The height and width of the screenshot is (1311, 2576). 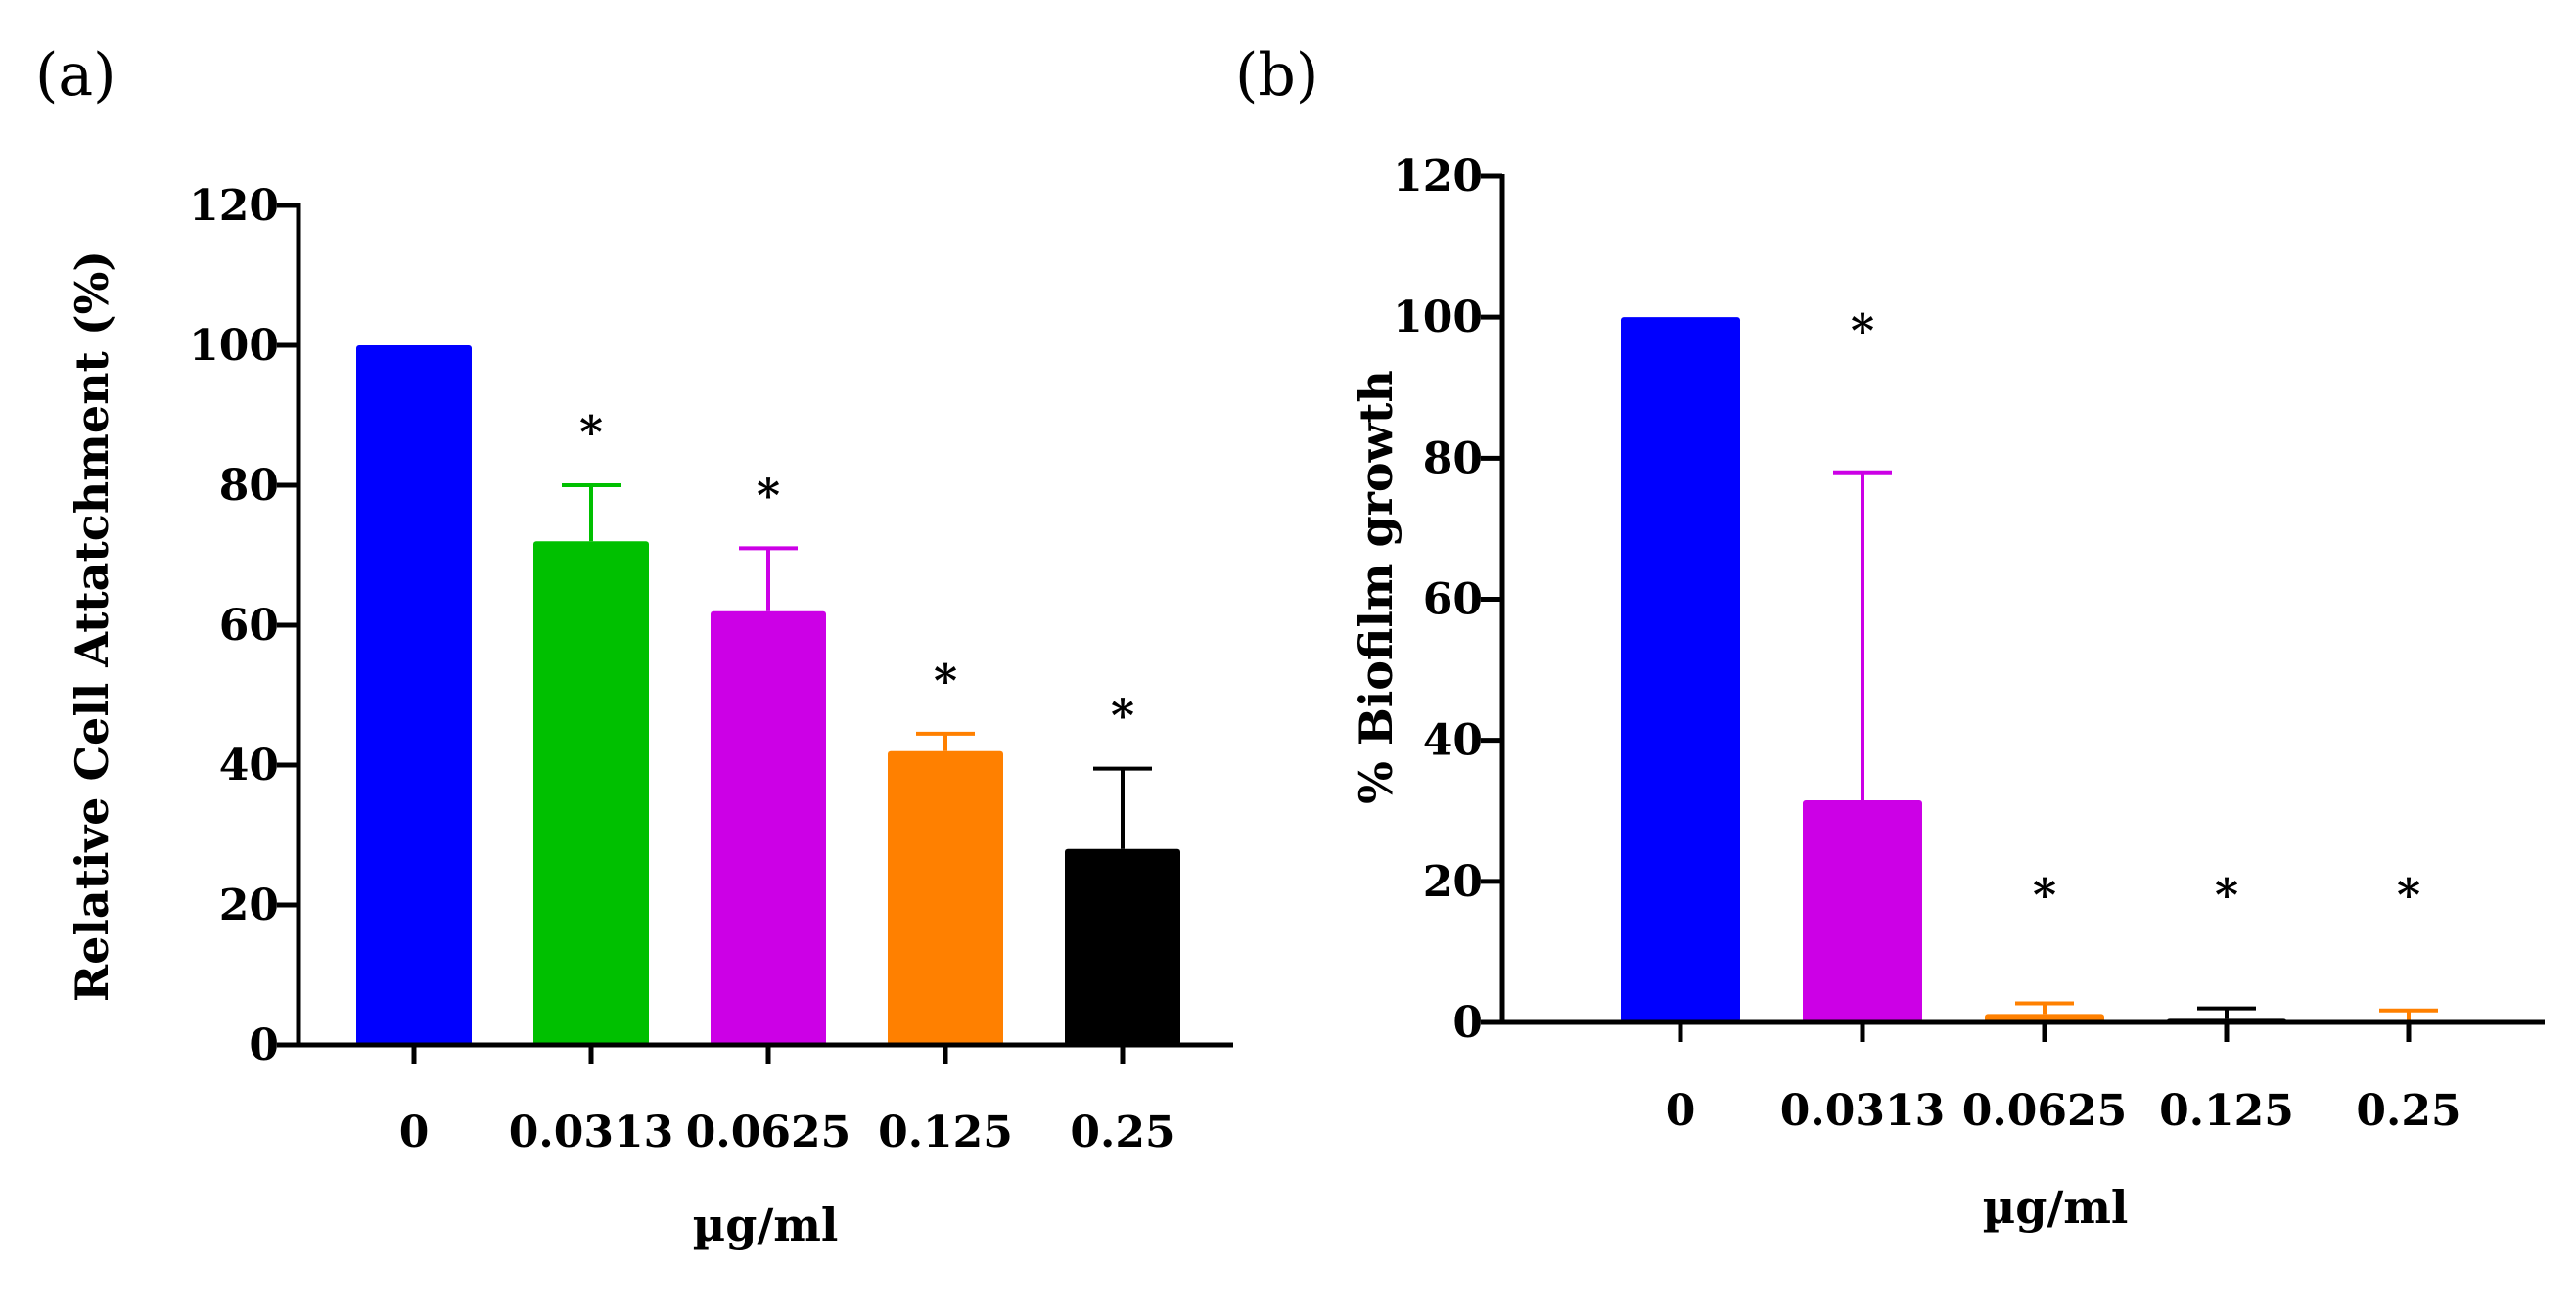 I want to click on panel-a-y-tick-label-0: 0, so click(x=264, y=1045).